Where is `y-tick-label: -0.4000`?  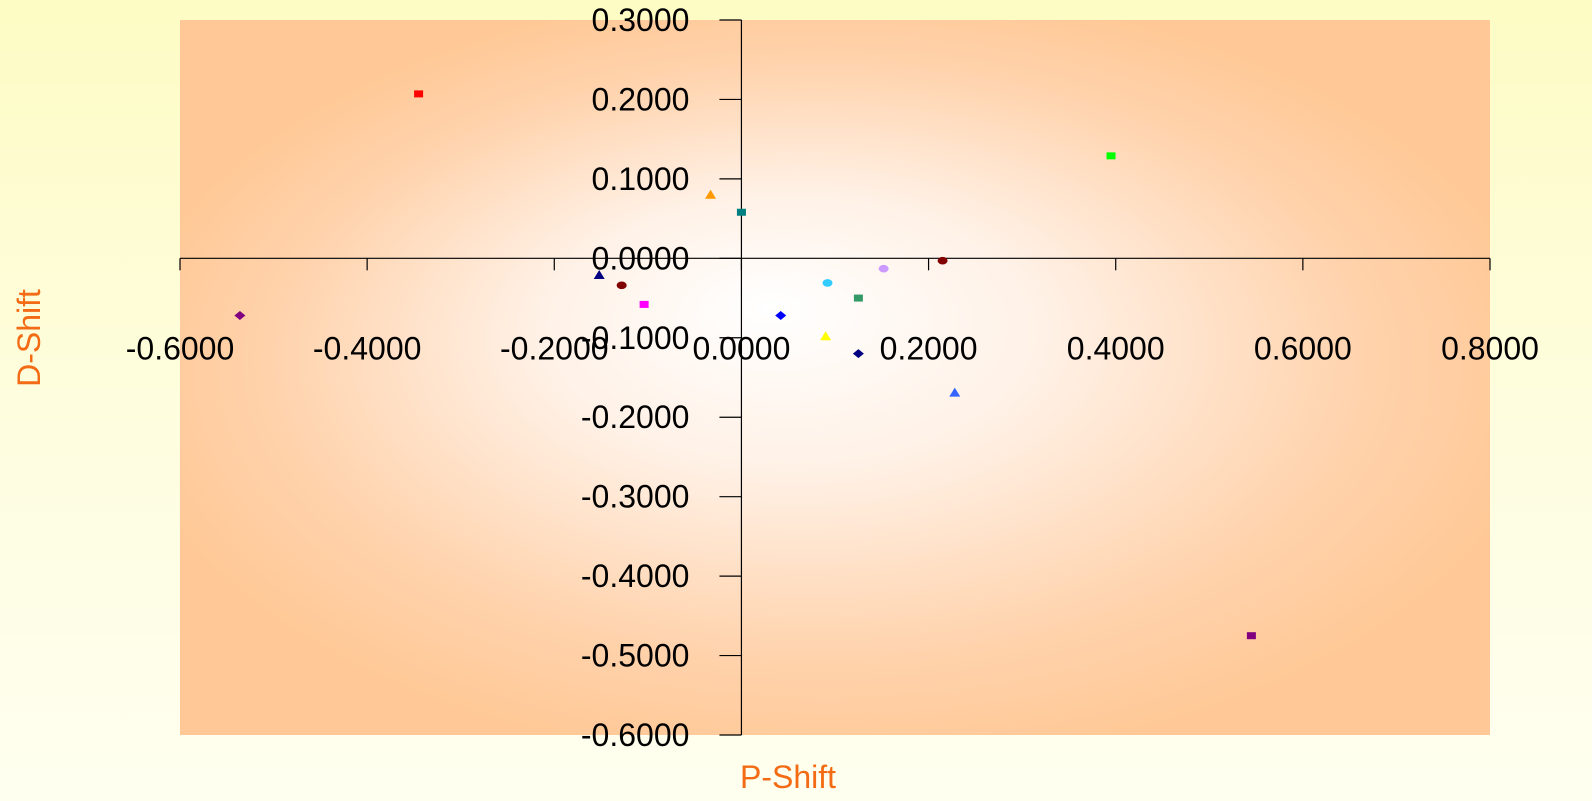 y-tick-label: -0.4000 is located at coordinates (635, 576).